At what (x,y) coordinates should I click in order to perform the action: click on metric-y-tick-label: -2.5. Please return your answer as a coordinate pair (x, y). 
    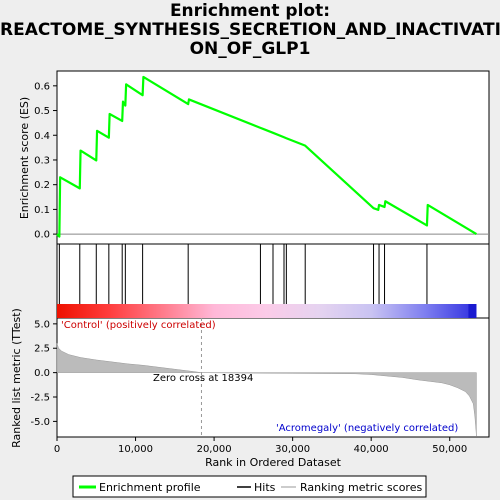
    Looking at the image, I should click on (40, 398).